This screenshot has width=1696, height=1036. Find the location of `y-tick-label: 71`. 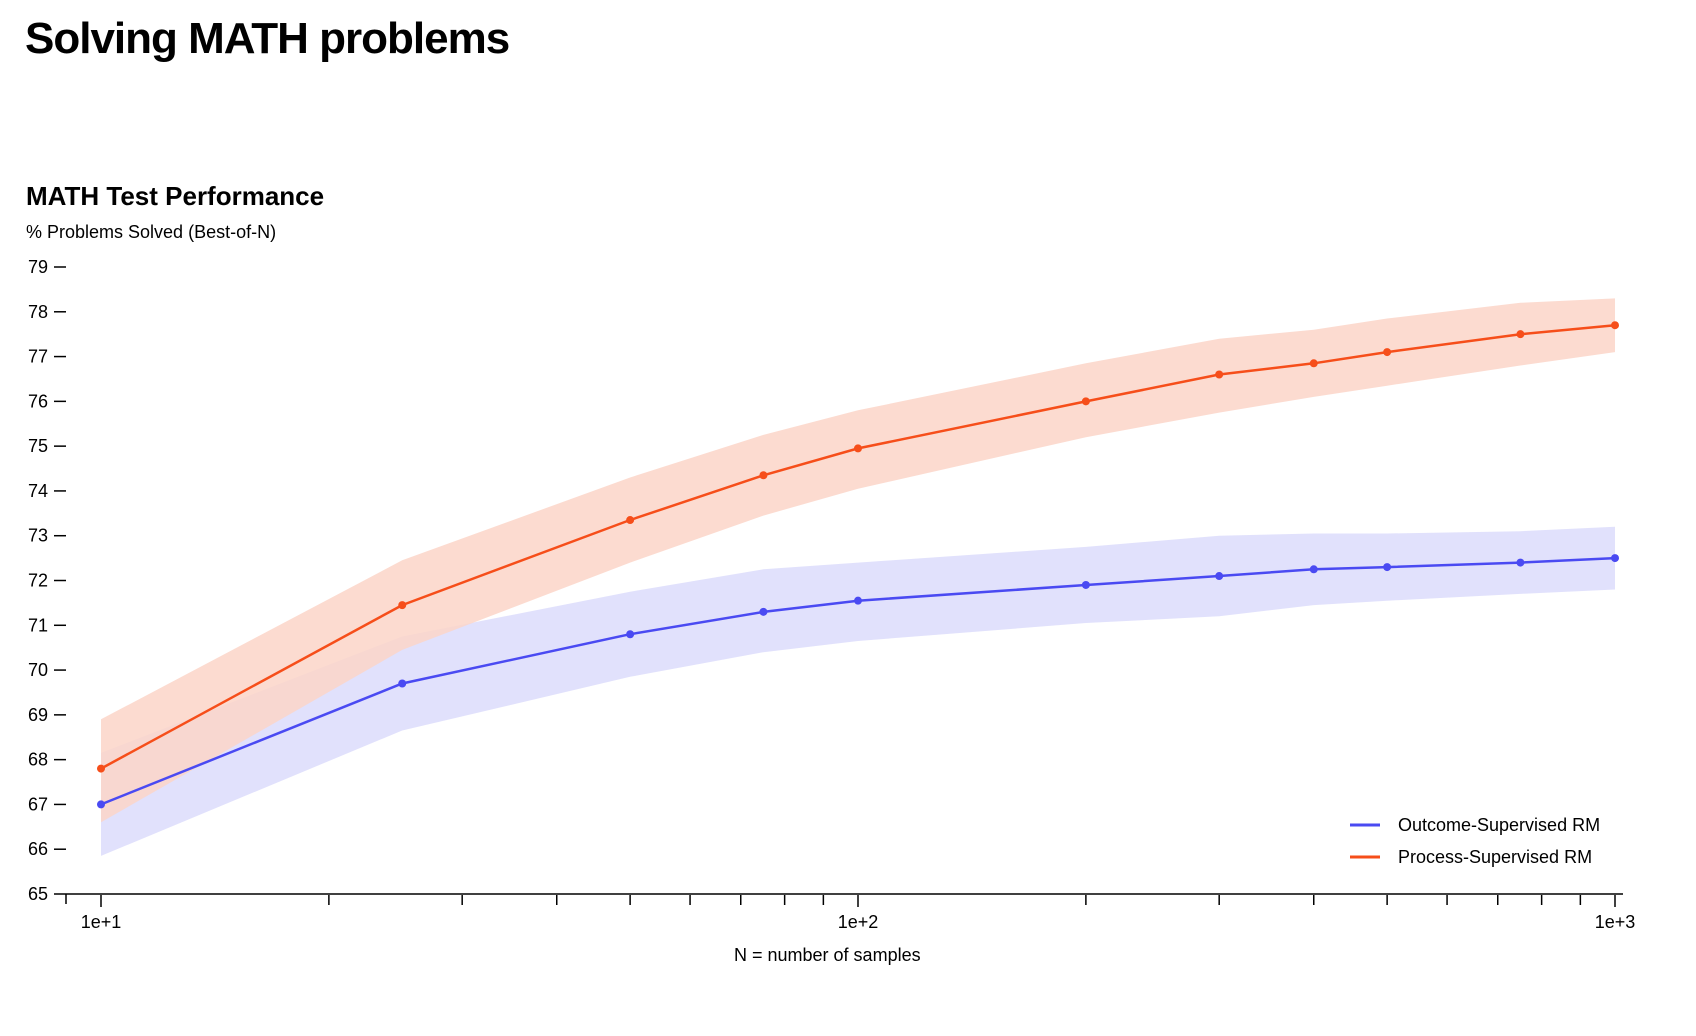

y-tick-label: 71 is located at coordinates (38, 625).